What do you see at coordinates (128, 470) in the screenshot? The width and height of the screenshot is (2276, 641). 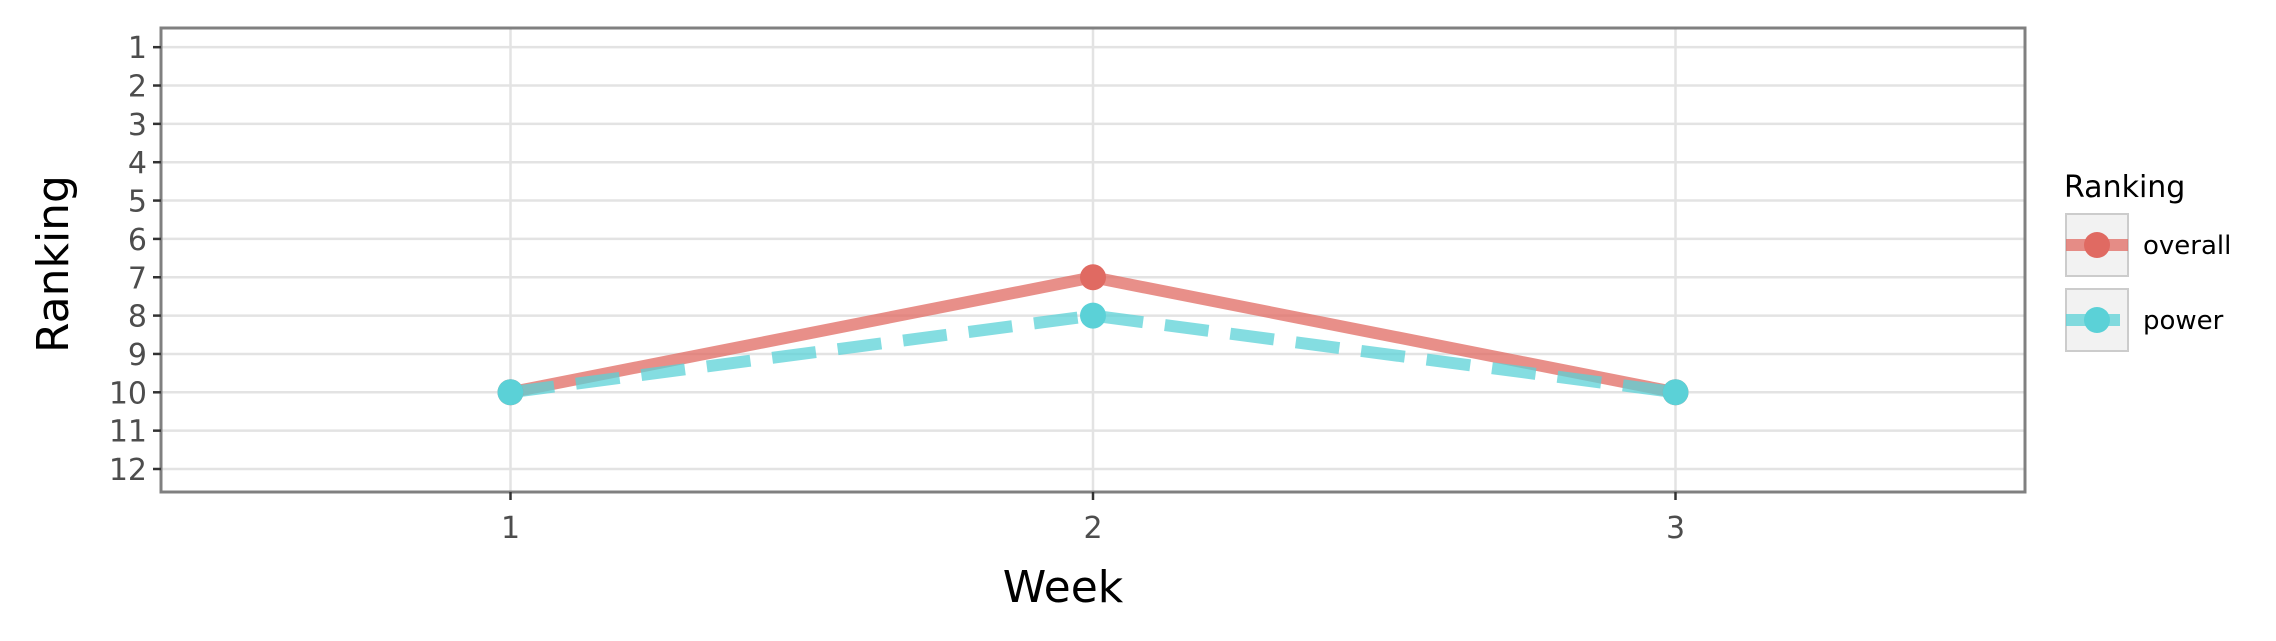 I see `y-tick-label: 12` at bounding box center [128, 470].